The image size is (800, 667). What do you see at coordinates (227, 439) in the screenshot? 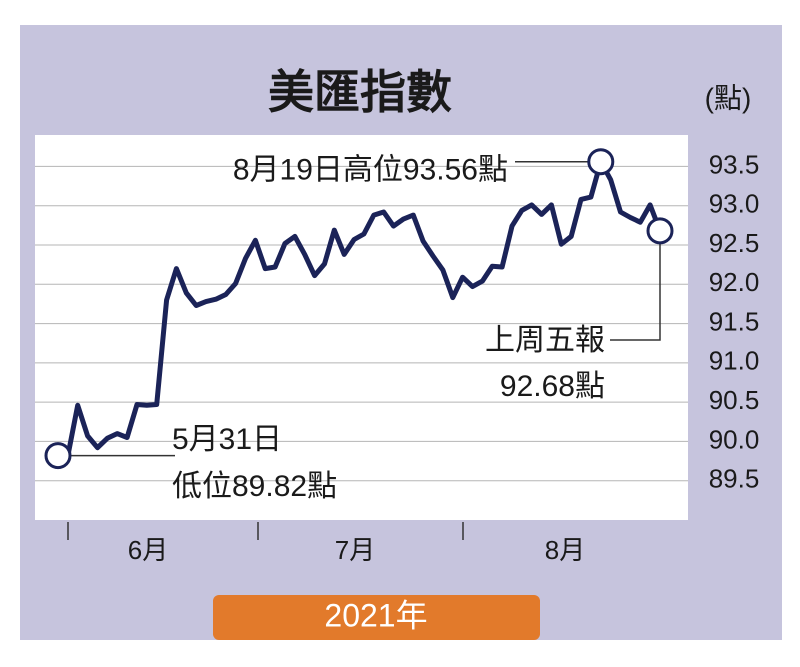
I see `annotation: 5月31日` at bounding box center [227, 439].